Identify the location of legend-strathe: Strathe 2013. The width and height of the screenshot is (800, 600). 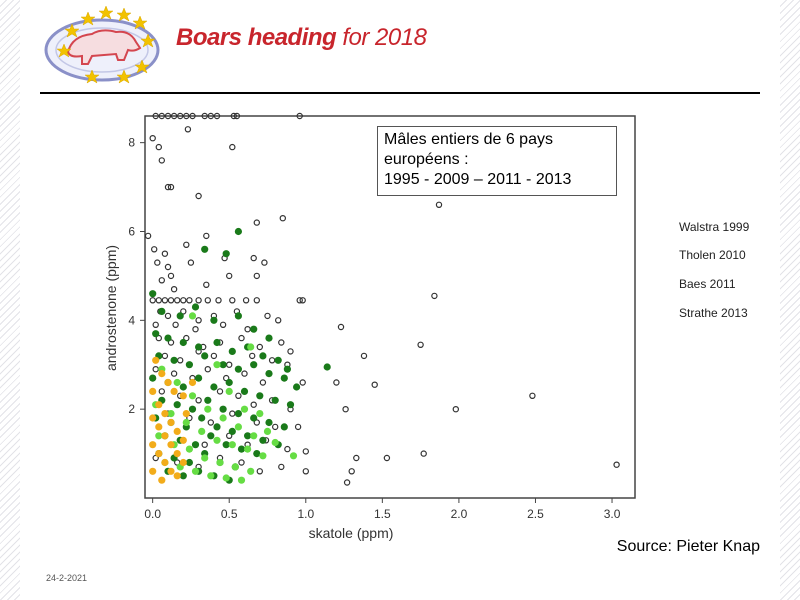
(713, 313).